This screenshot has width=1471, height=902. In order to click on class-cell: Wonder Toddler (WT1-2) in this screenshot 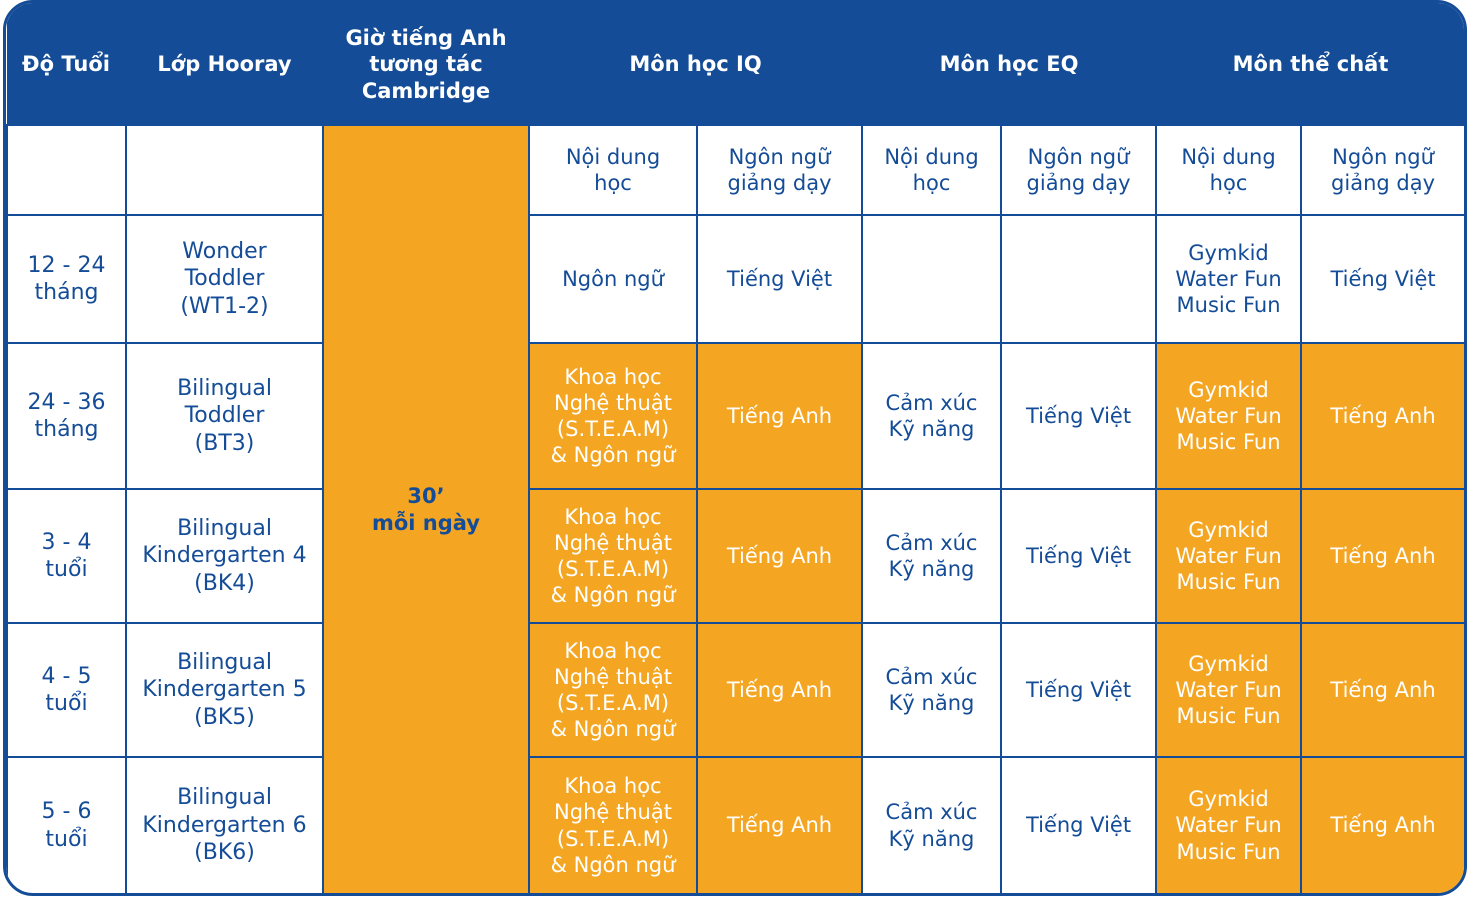, I will do `click(224, 279)`.